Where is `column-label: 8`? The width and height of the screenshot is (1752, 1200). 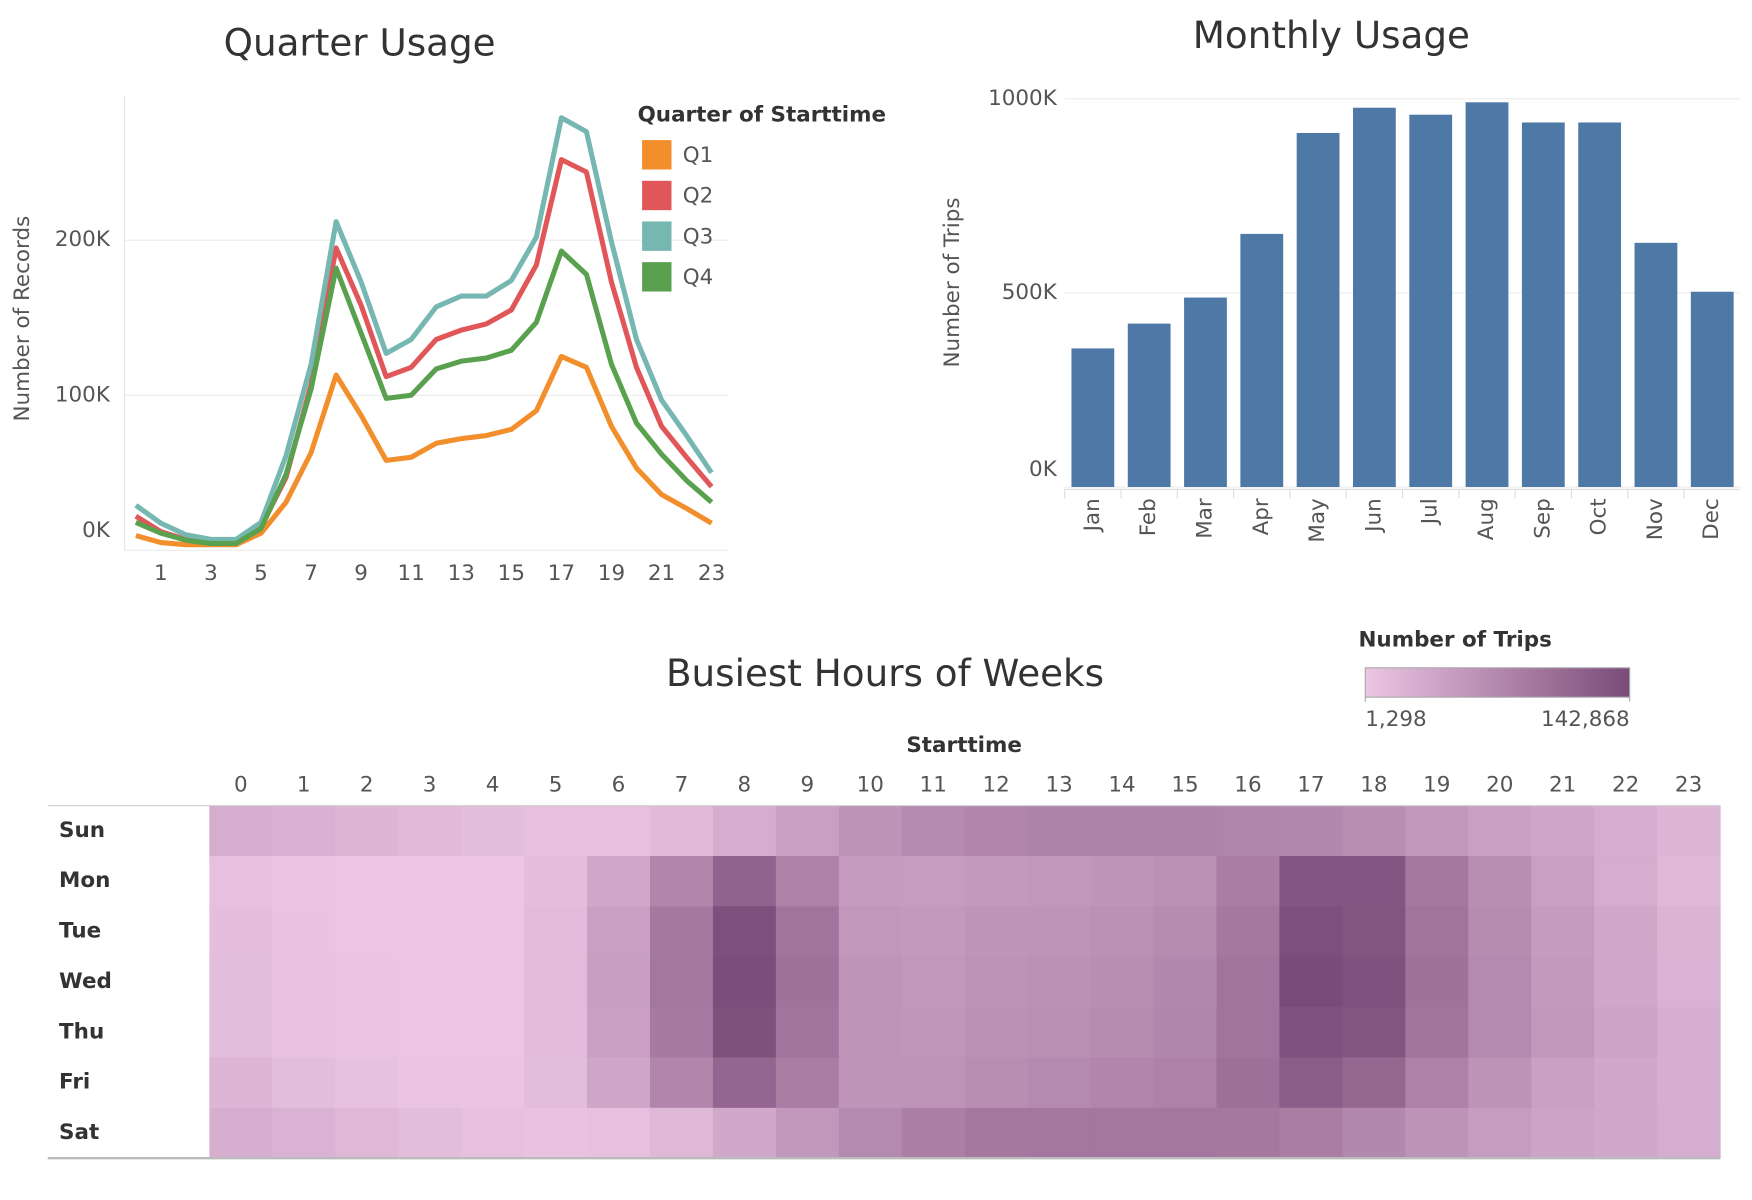
column-label: 8 is located at coordinates (745, 784).